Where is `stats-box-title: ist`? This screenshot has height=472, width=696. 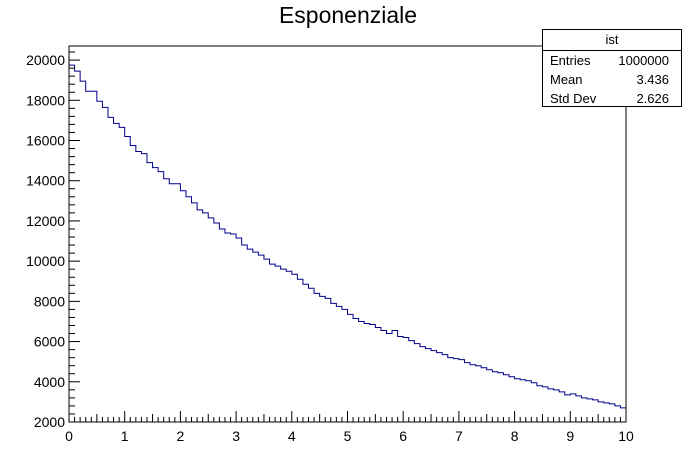
stats-box-title: ist is located at coordinates (612, 40).